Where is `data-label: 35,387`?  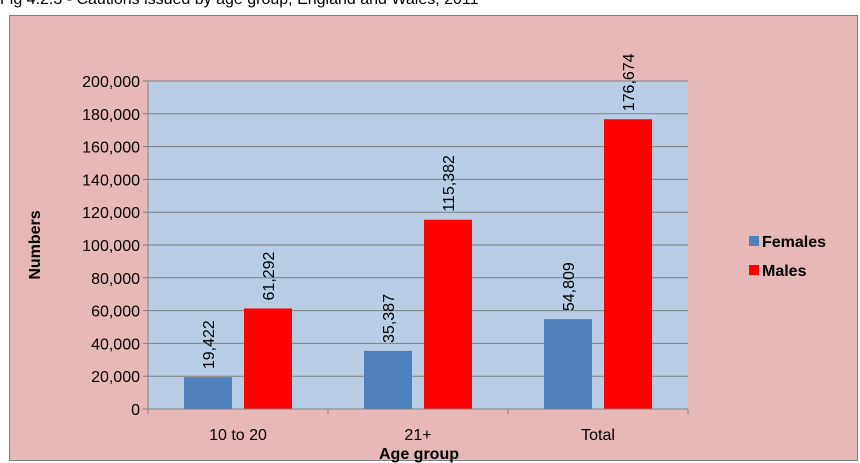
data-label: 35,387 is located at coordinates (389, 318).